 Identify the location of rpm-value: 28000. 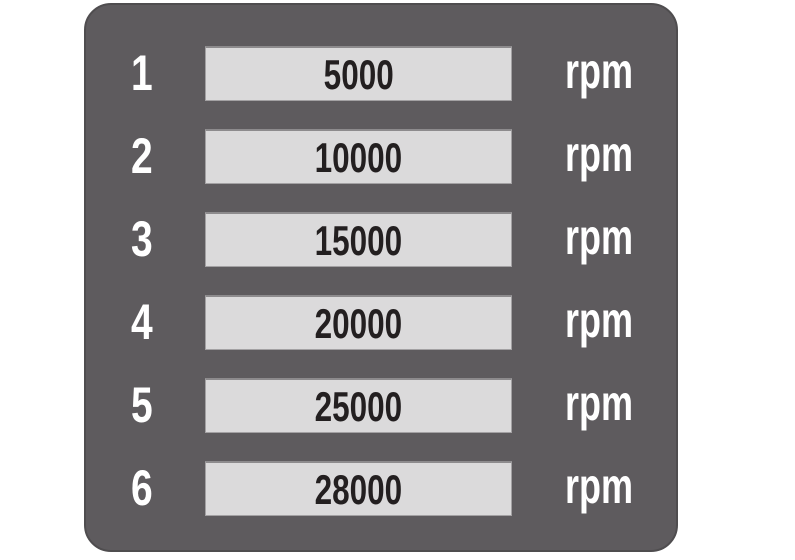
(358, 489).